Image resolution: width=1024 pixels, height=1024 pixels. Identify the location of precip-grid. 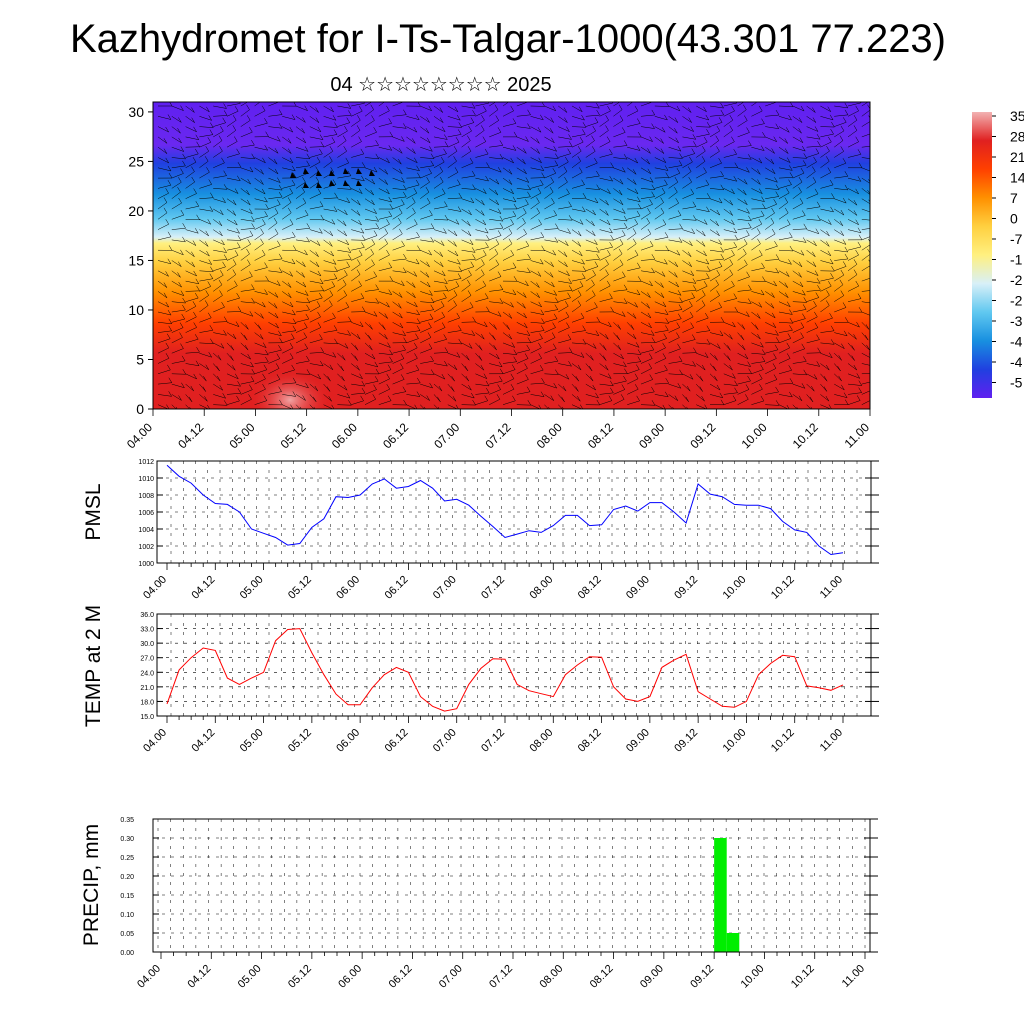
(511, 885).